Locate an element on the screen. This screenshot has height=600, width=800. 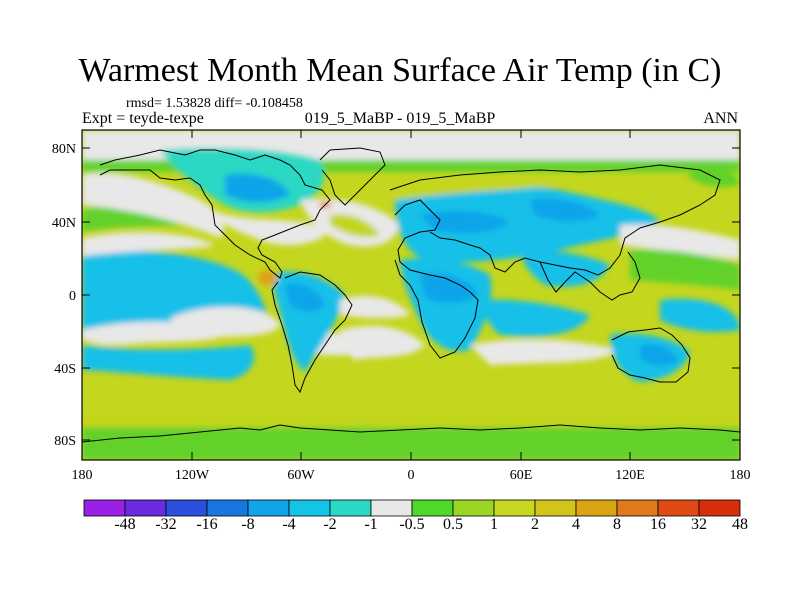
season-label: ANN is located at coordinates (720, 118).